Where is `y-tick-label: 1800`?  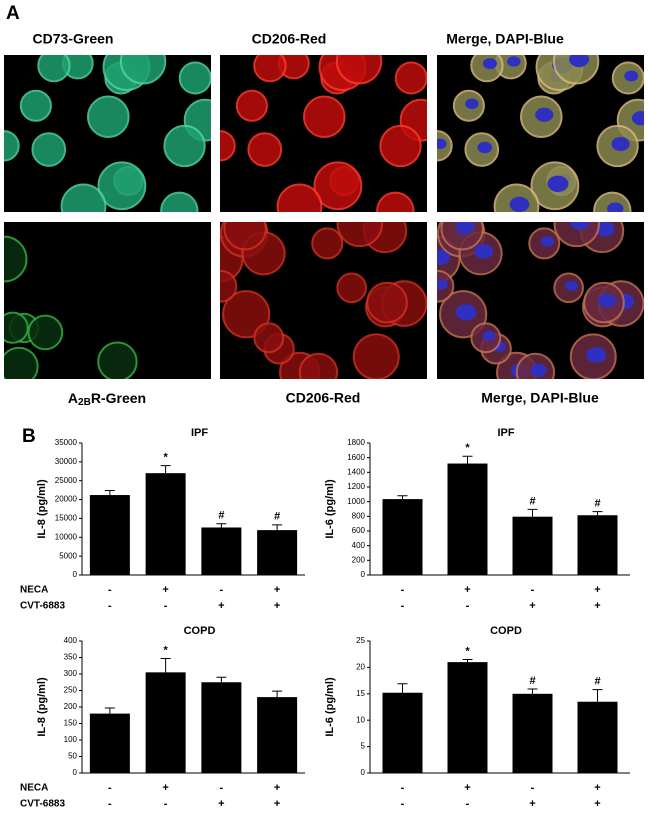 y-tick-label: 1800 is located at coordinates (356, 442).